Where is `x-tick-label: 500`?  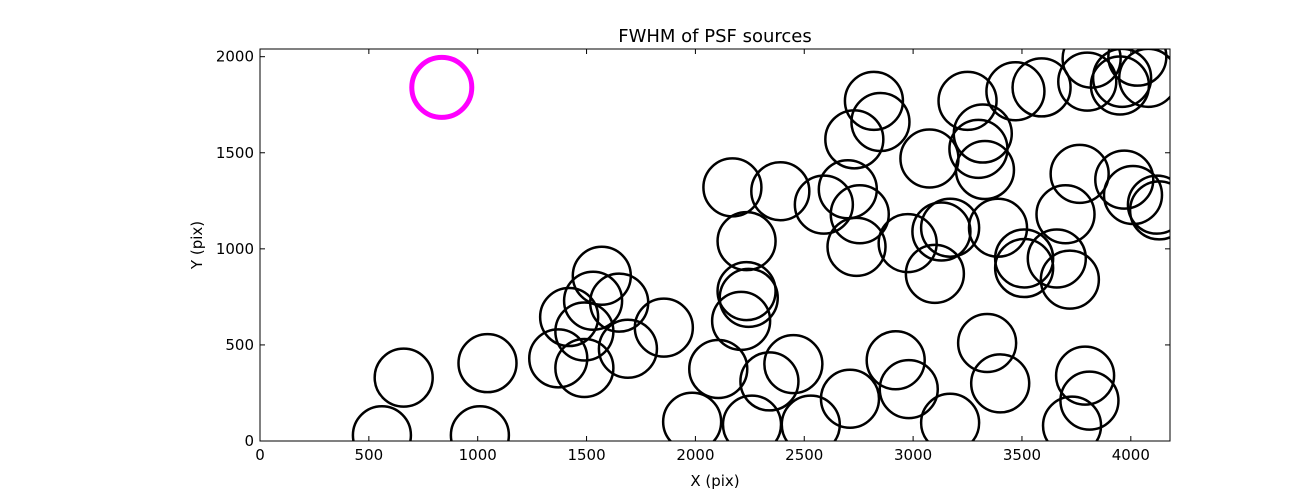
x-tick-label: 500 is located at coordinates (369, 455).